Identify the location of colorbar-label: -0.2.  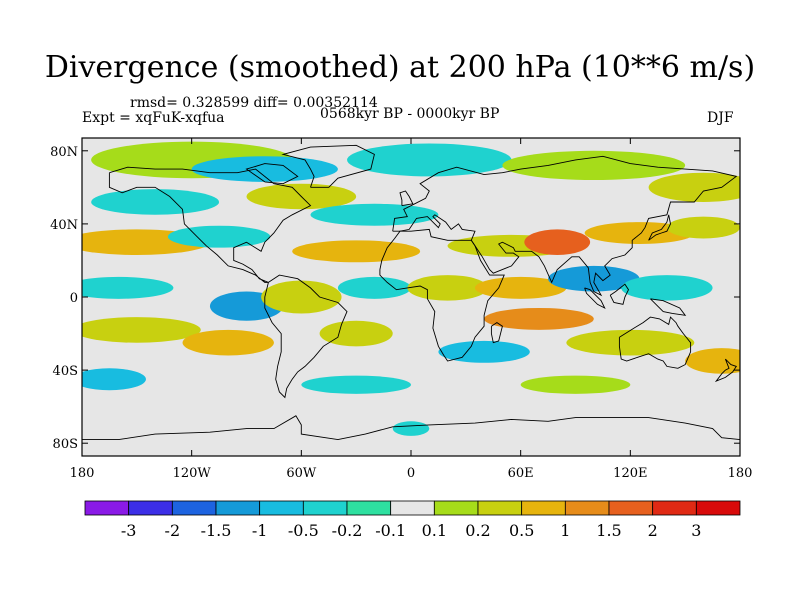
(347, 530).